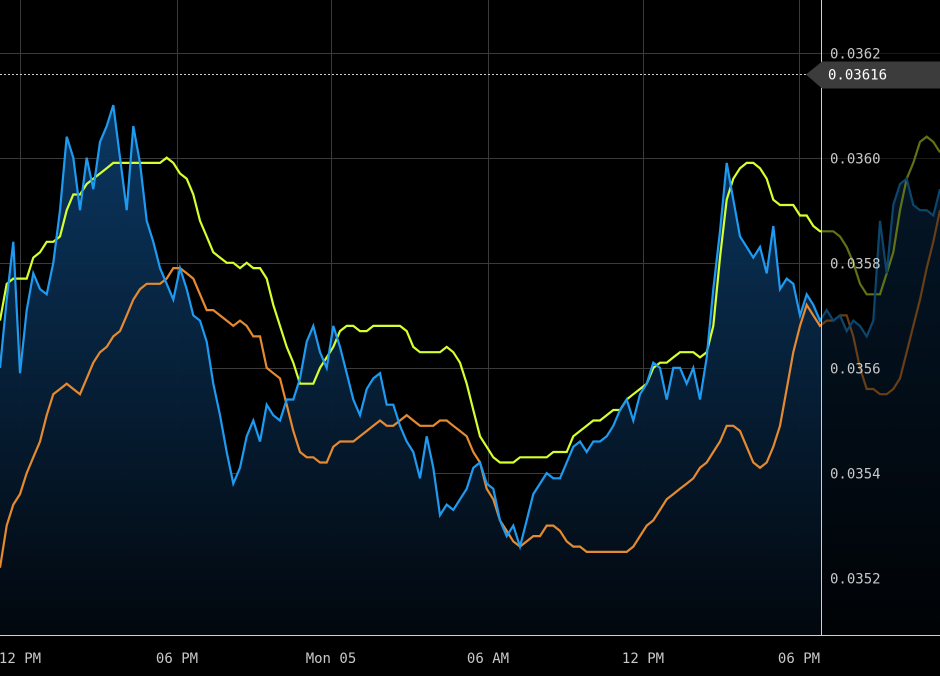 The image size is (940, 676). Describe the element at coordinates (488, 659) in the screenshot. I see `x-tick-label: 06 AM` at that location.